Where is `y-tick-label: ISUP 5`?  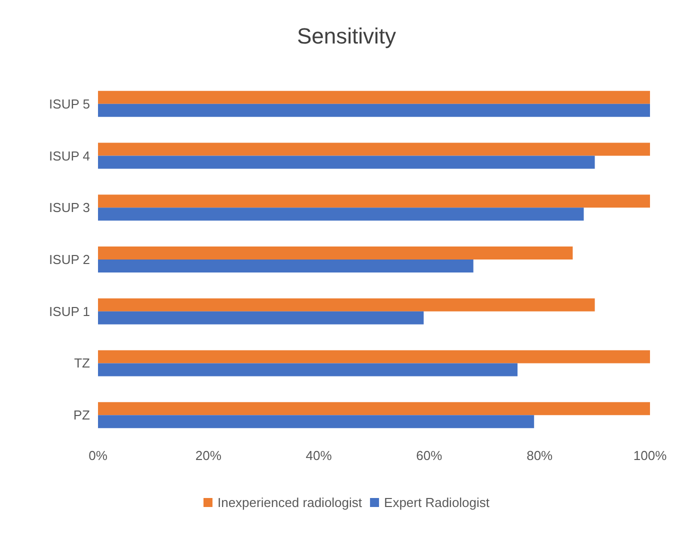
y-tick-label: ISUP 5 is located at coordinates (69, 104).